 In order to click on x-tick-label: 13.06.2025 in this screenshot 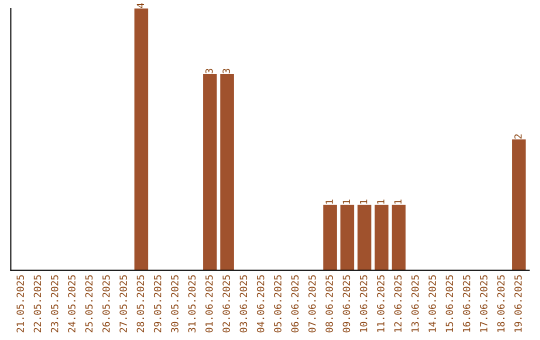, I will do `click(415, 303)`.